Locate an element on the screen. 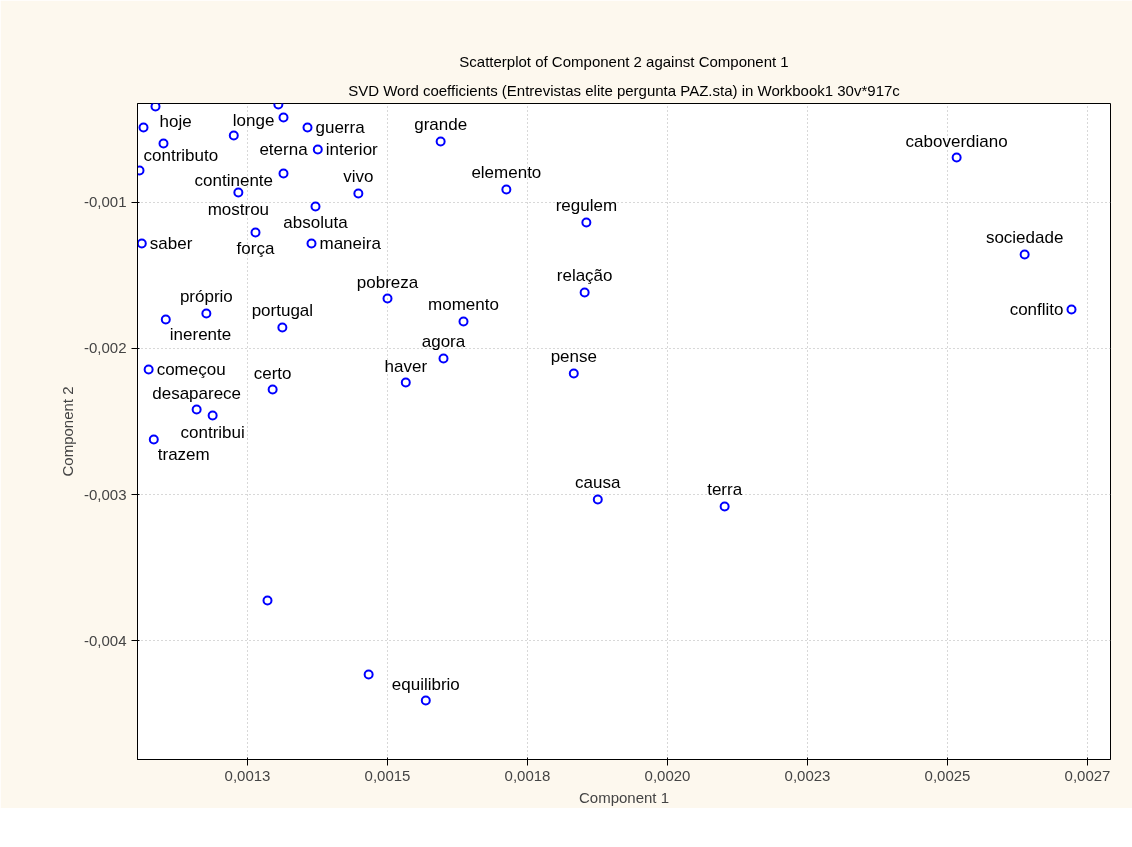 This screenshot has width=1132, height=847. annotation: equilibrio is located at coordinates (425, 684).